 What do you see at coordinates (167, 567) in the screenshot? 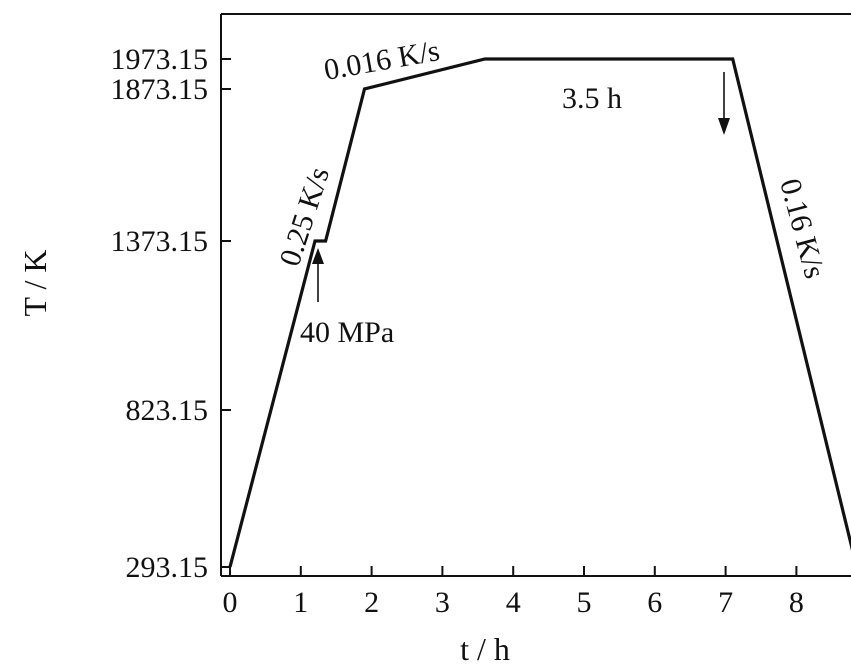
I see `y-tick-label: 293.15` at bounding box center [167, 567].